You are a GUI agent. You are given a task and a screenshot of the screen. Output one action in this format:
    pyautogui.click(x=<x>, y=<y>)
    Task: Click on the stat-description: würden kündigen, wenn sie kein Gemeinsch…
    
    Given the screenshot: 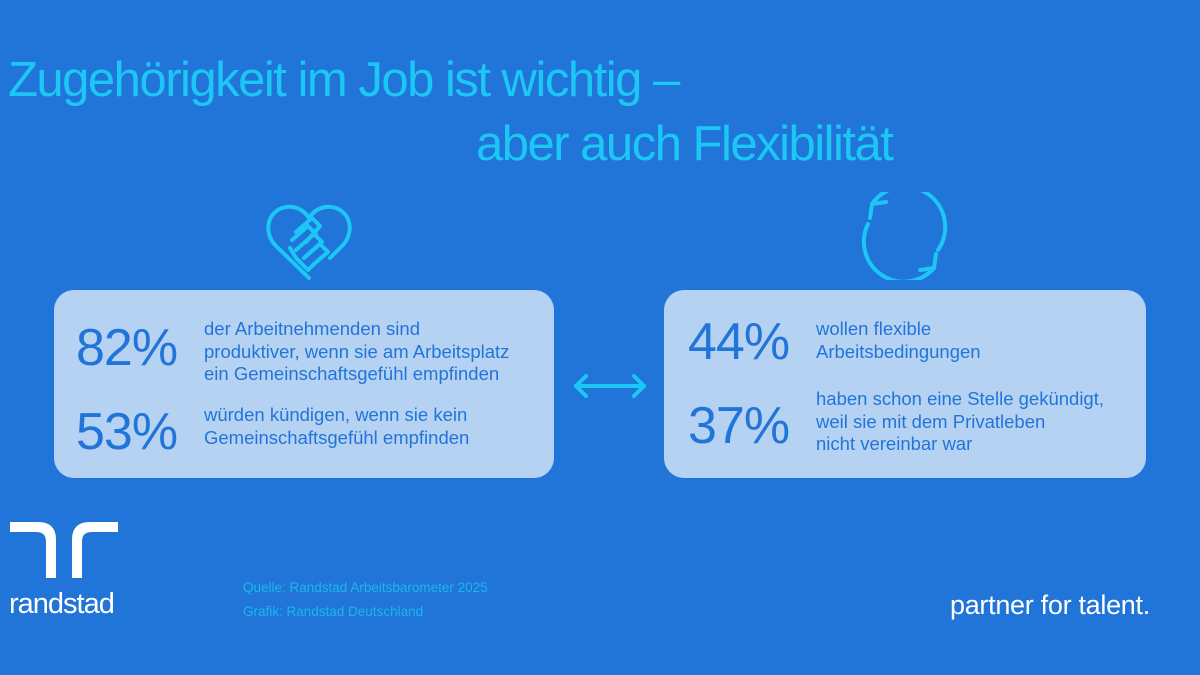 What is the action you would take?
    pyautogui.click(x=337, y=426)
    